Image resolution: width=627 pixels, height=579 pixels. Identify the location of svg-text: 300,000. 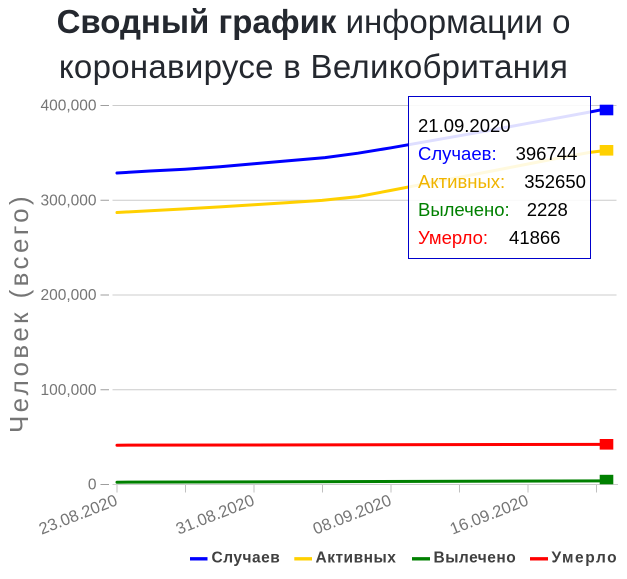
(68, 200).